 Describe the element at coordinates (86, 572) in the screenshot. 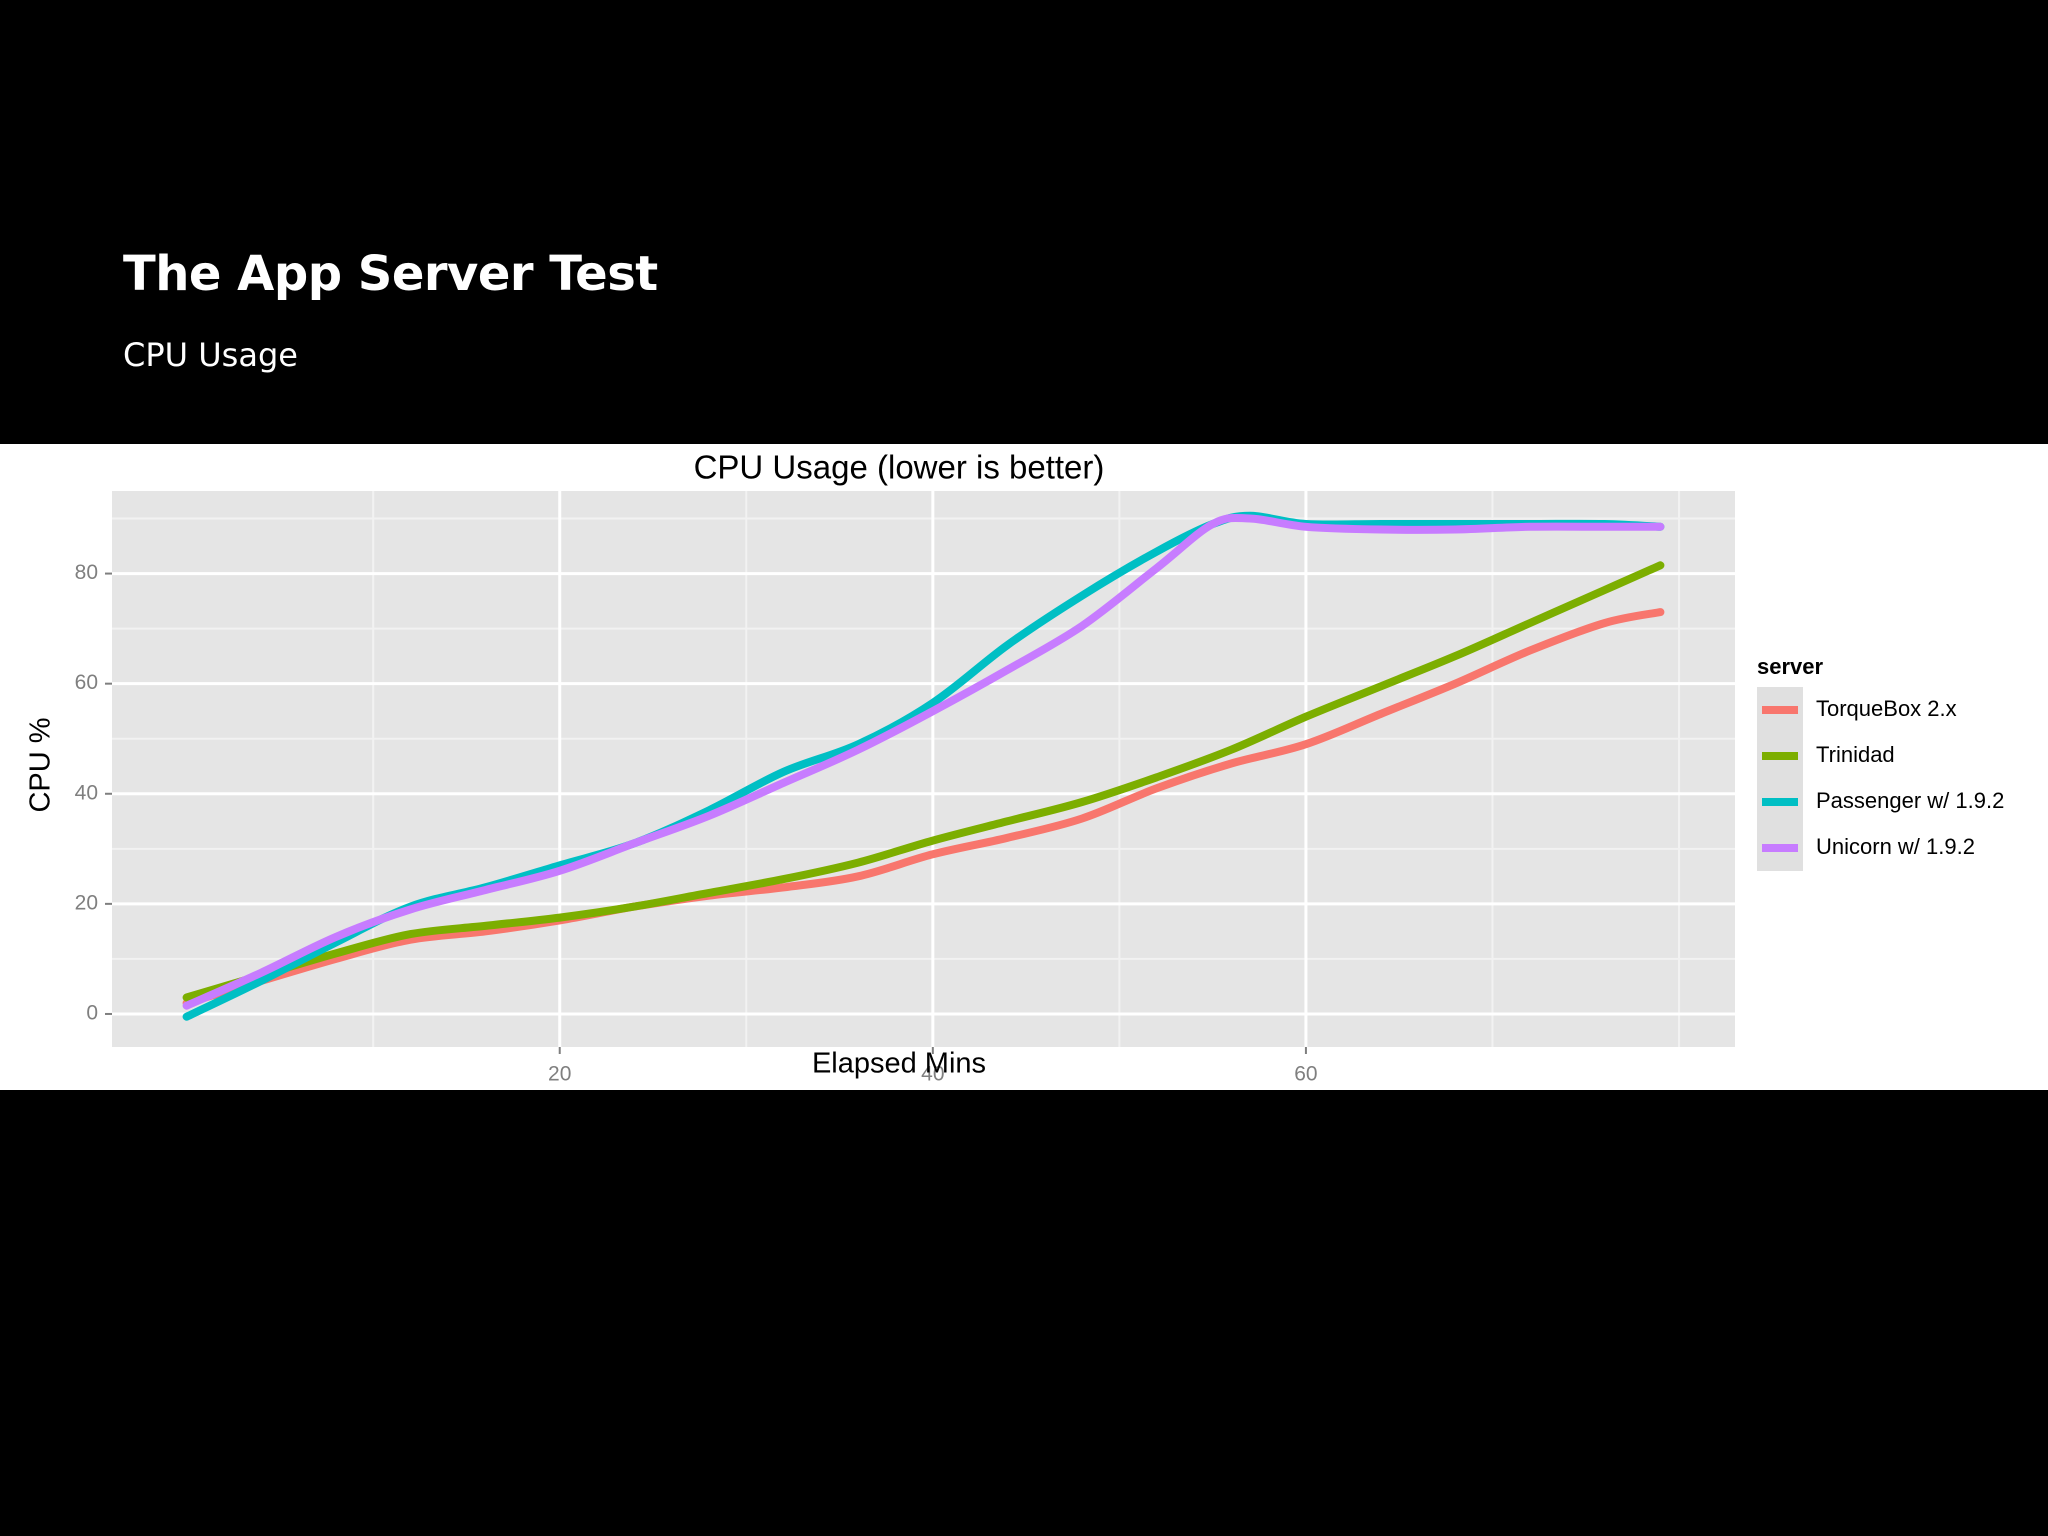

I see `y-tick-label: 80` at that location.